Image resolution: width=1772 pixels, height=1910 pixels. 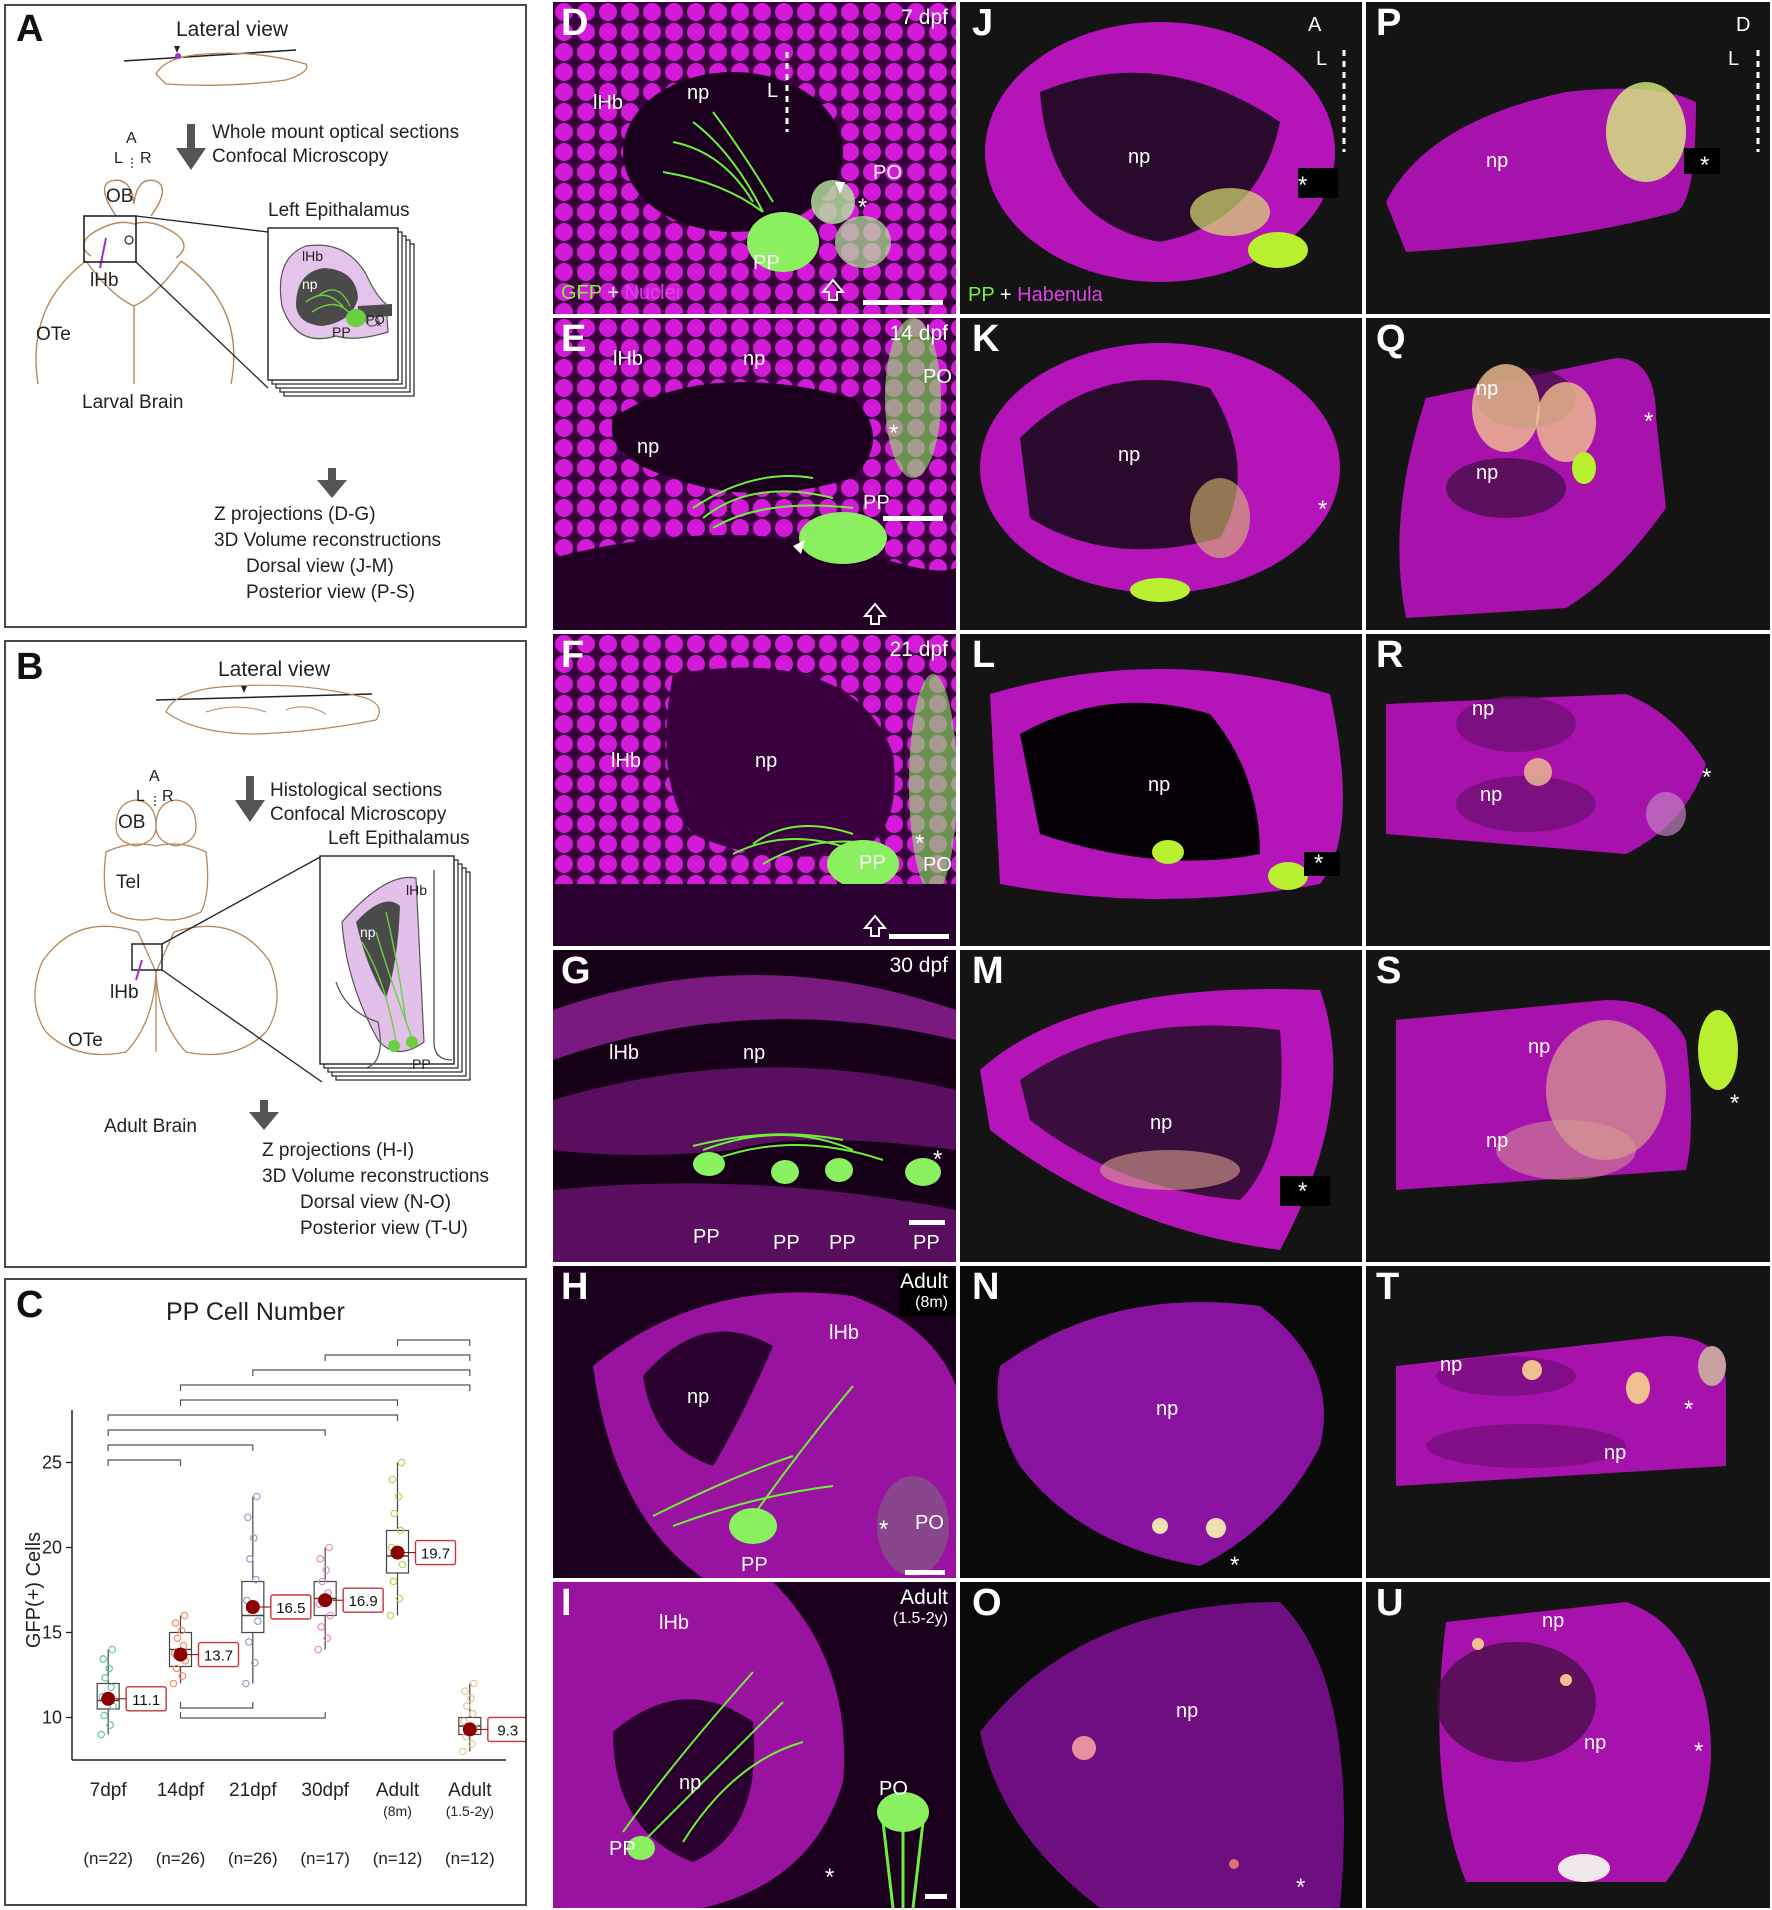 I want to click on significance-bracket, so click(x=216, y=1705).